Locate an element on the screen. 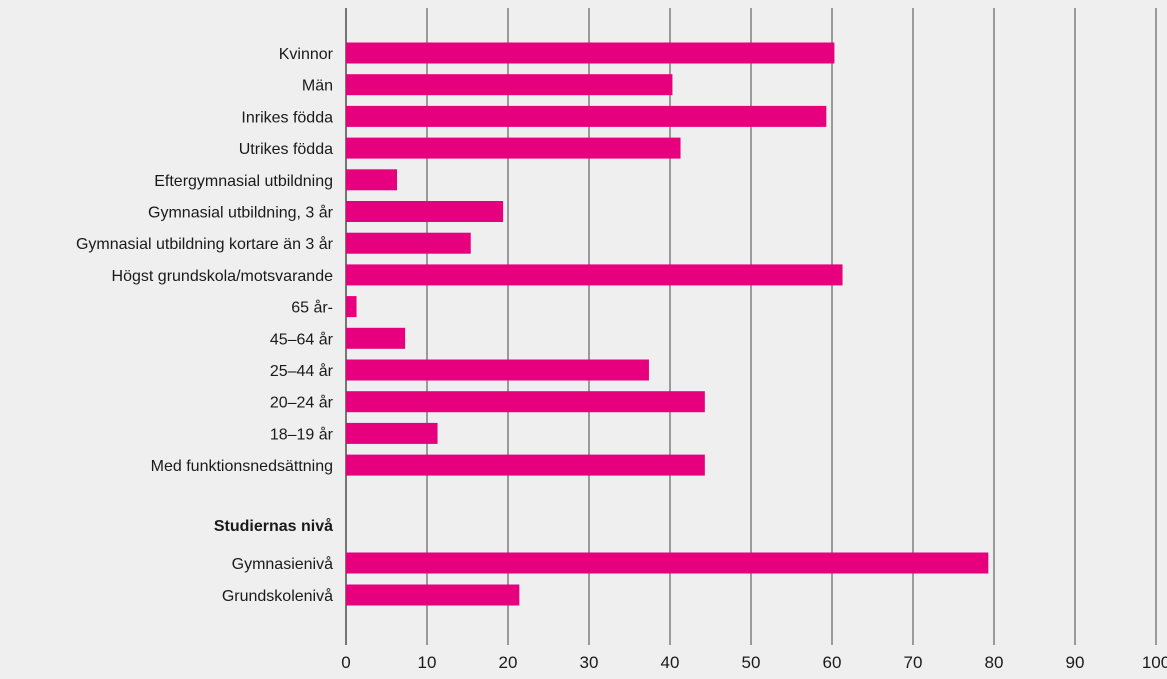 The width and height of the screenshot is (1167, 679). category-label: Högst grundskola/motsvarande is located at coordinates (223, 276).